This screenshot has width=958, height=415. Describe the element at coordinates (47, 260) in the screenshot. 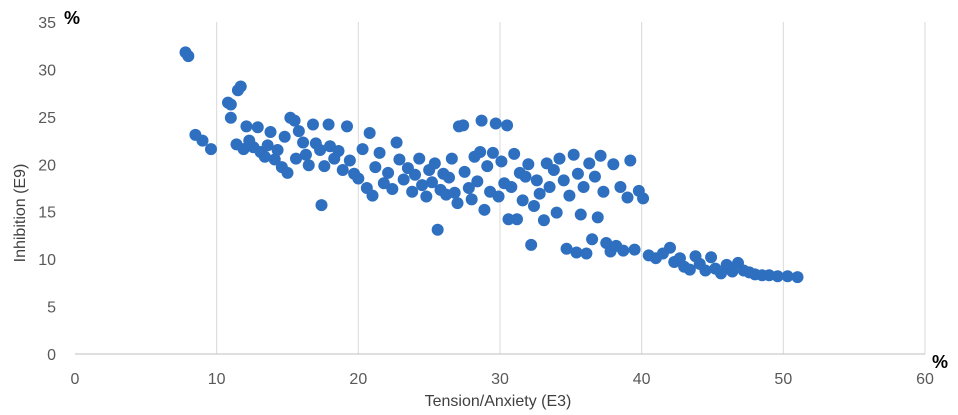

I see `y-tick-label: 10` at that location.